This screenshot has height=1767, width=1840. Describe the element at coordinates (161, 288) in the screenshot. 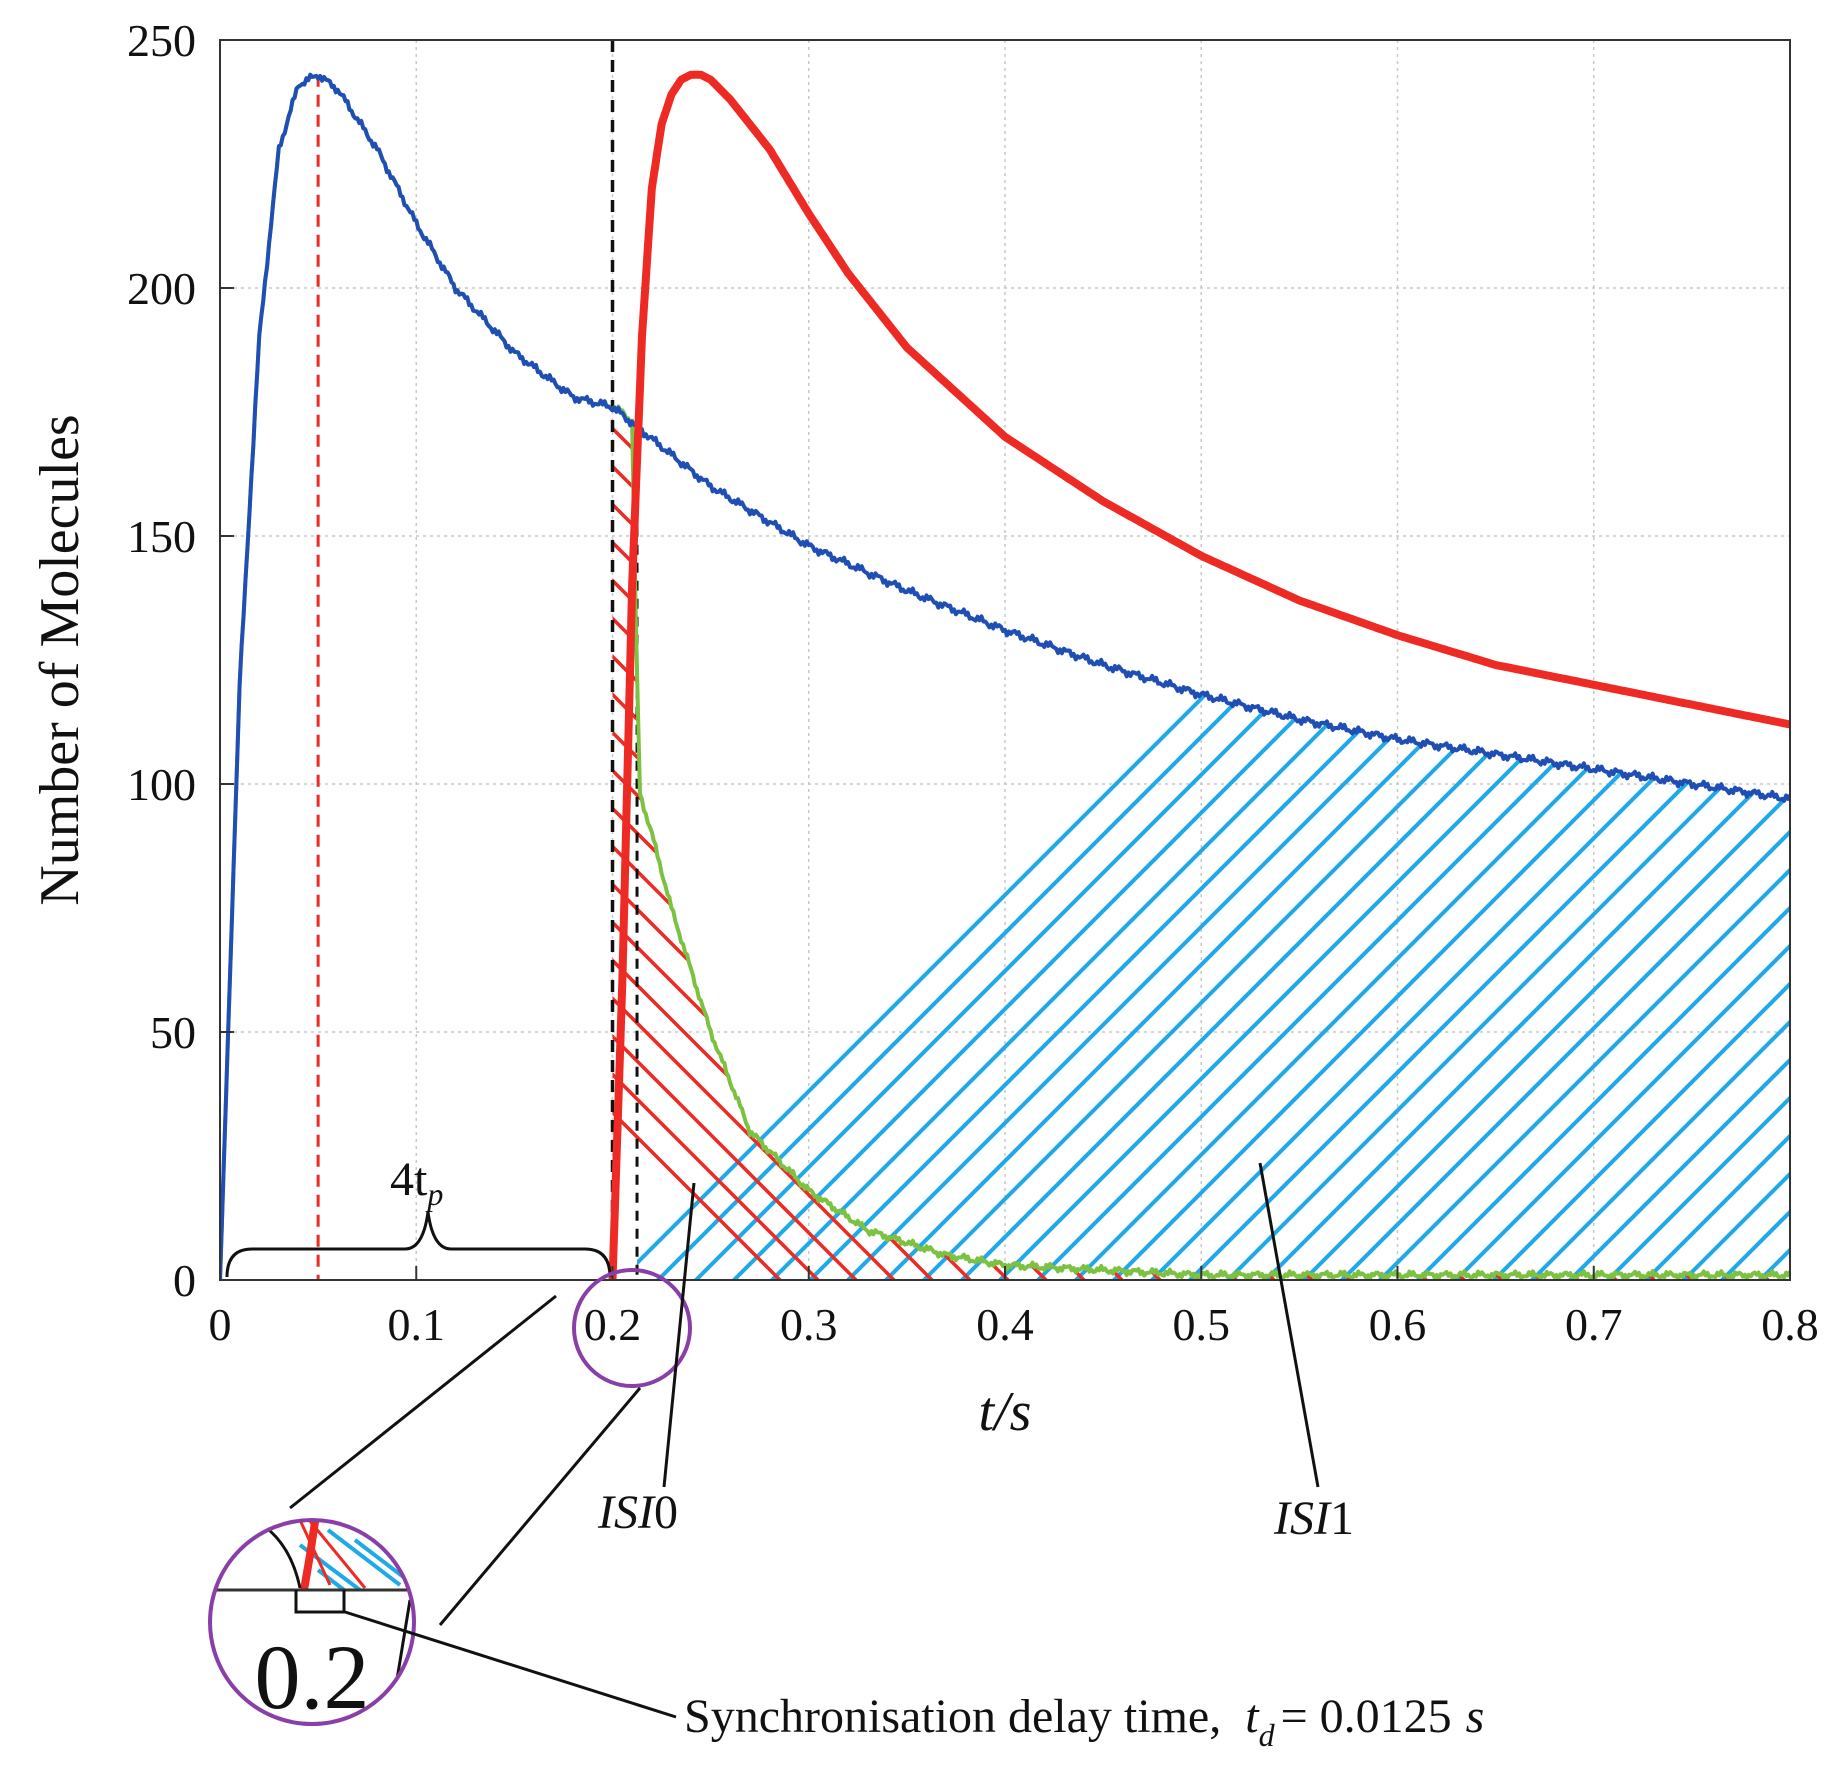

I see `y-tick-label: 200` at that location.